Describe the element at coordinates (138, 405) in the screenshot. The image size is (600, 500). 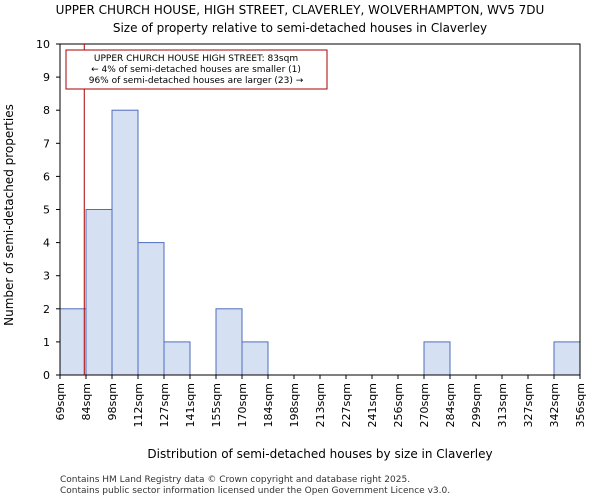
I see `x-tick-label: 112sqm` at that location.